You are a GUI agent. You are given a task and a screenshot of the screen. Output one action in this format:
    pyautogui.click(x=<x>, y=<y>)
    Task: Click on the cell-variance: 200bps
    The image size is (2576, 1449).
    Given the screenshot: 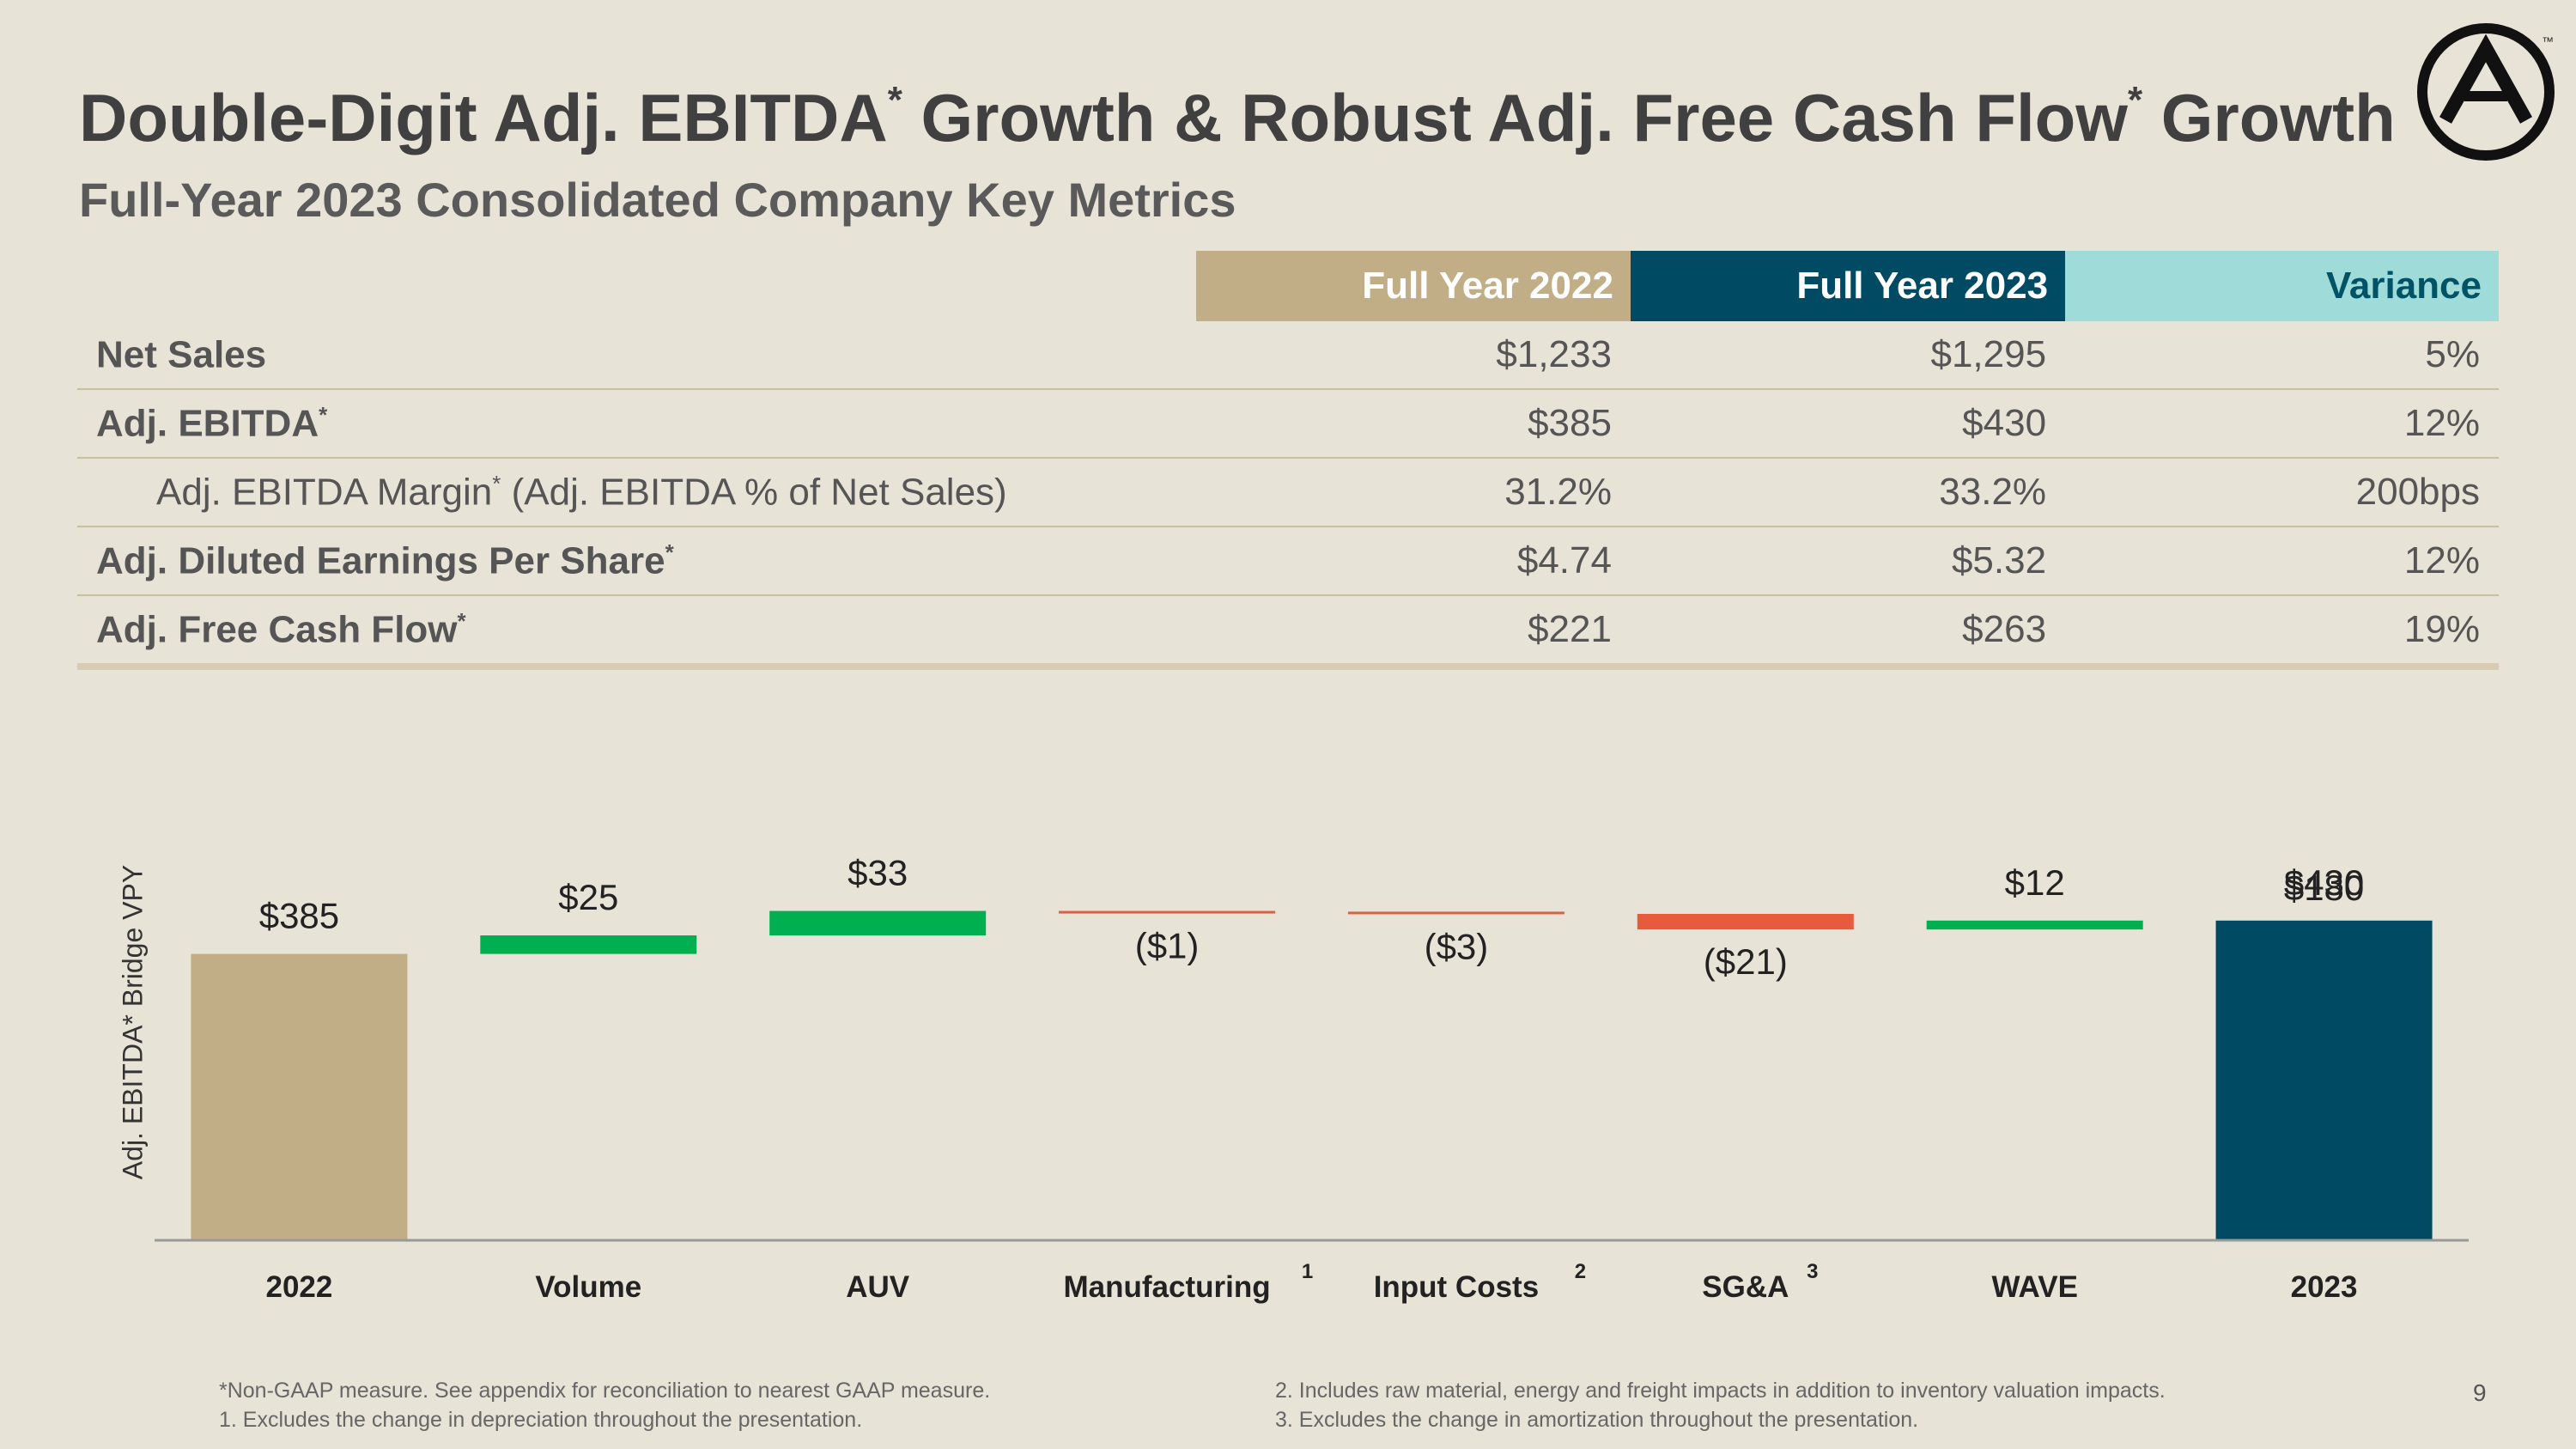 What is the action you would take?
    pyautogui.click(x=2282, y=492)
    